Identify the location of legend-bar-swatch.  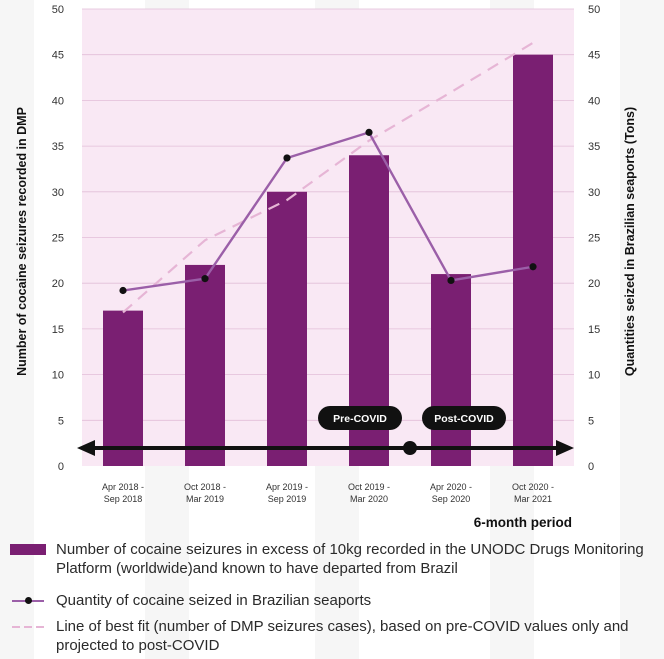
(28, 549).